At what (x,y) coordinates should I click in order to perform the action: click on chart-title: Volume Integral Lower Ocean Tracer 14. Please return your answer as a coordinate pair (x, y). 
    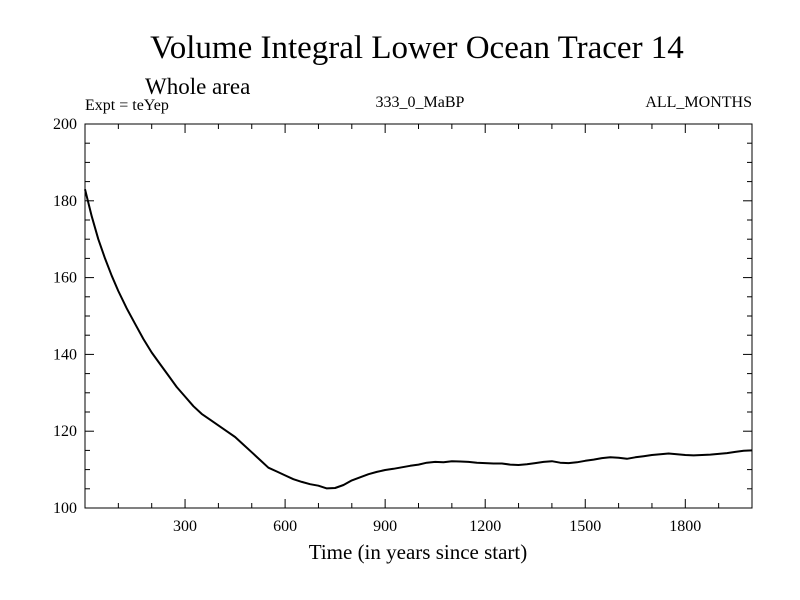
    Looking at the image, I should click on (417, 48).